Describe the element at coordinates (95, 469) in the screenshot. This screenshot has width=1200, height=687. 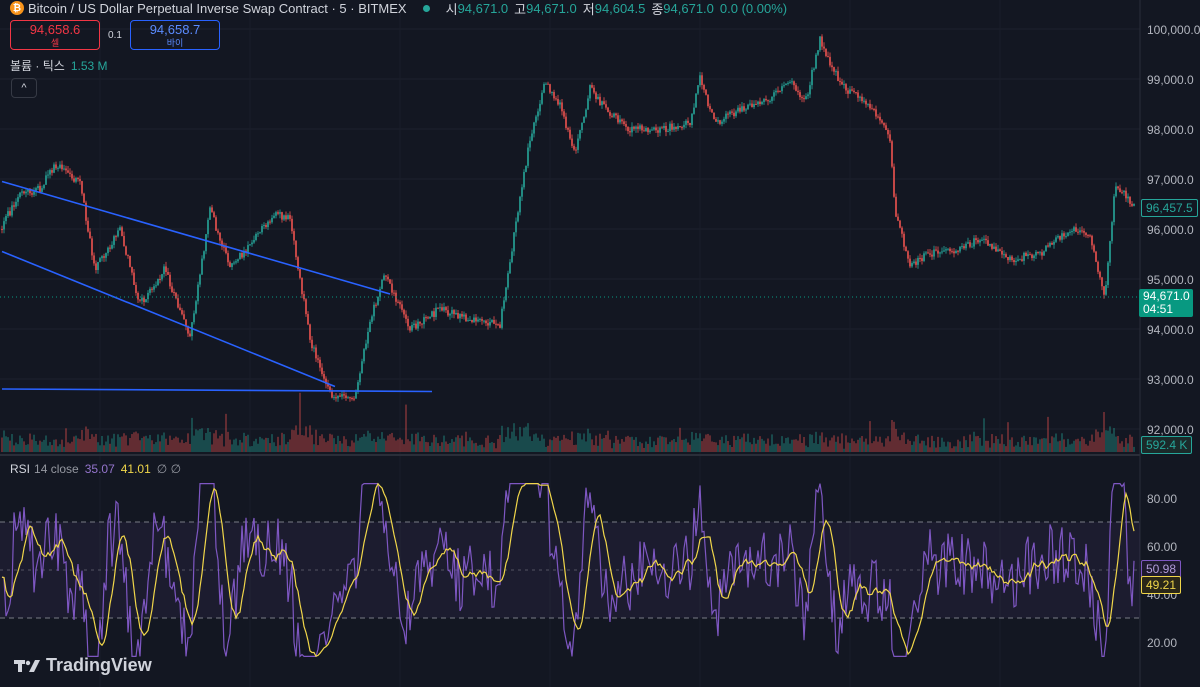
I see `rsi-legend: RSI 14 close 35.07 41.01 ∅ ∅` at that location.